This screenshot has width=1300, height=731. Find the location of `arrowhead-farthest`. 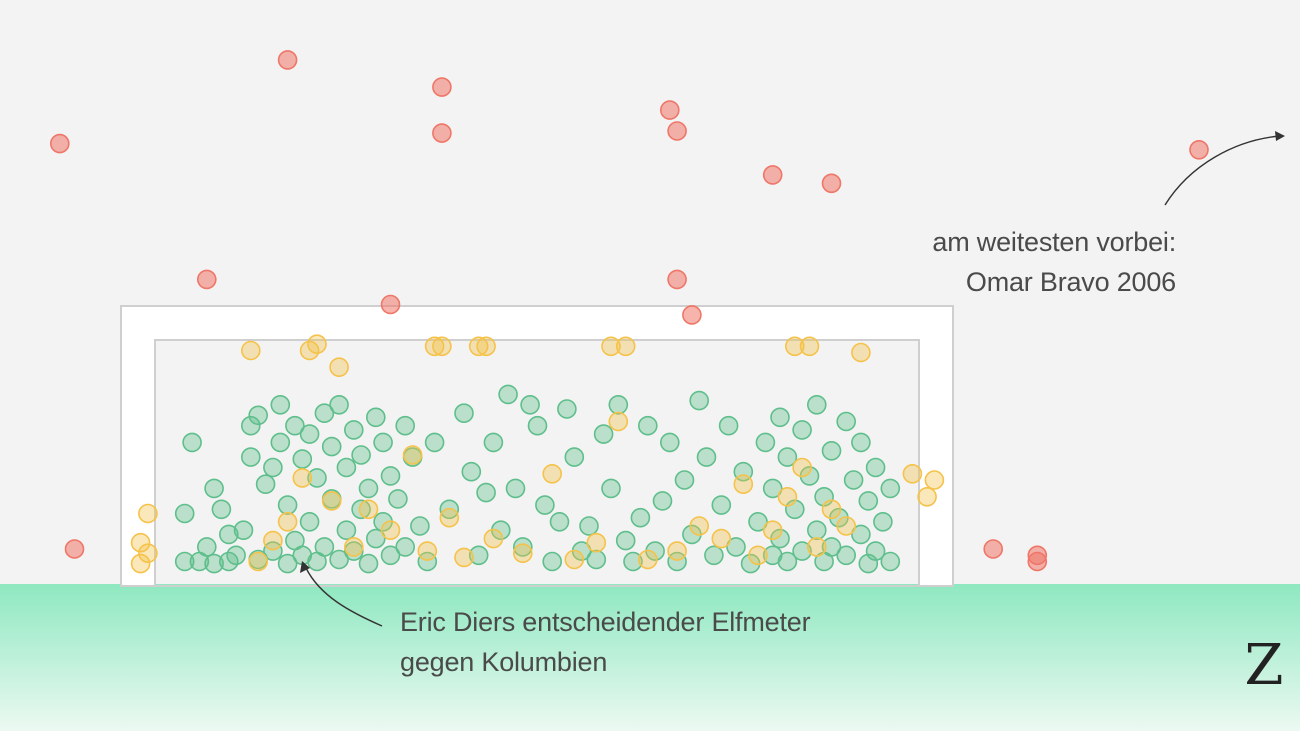

arrowhead-farthest is located at coordinates (1280, 136).